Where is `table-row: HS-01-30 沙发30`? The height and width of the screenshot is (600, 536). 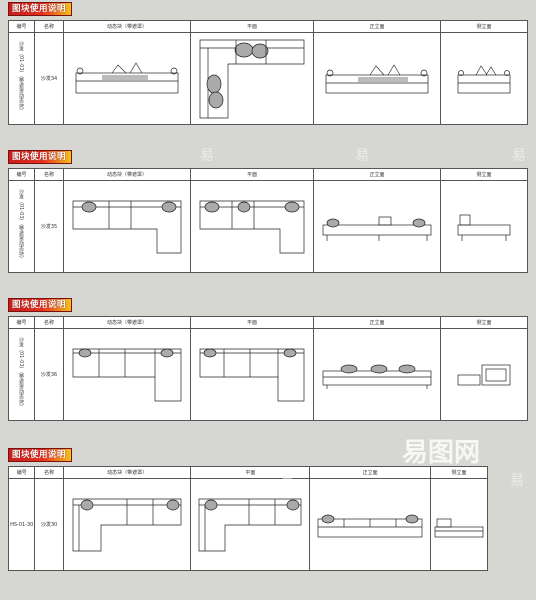 table-row: HS-01-30 沙发30 is located at coordinates (247, 524).